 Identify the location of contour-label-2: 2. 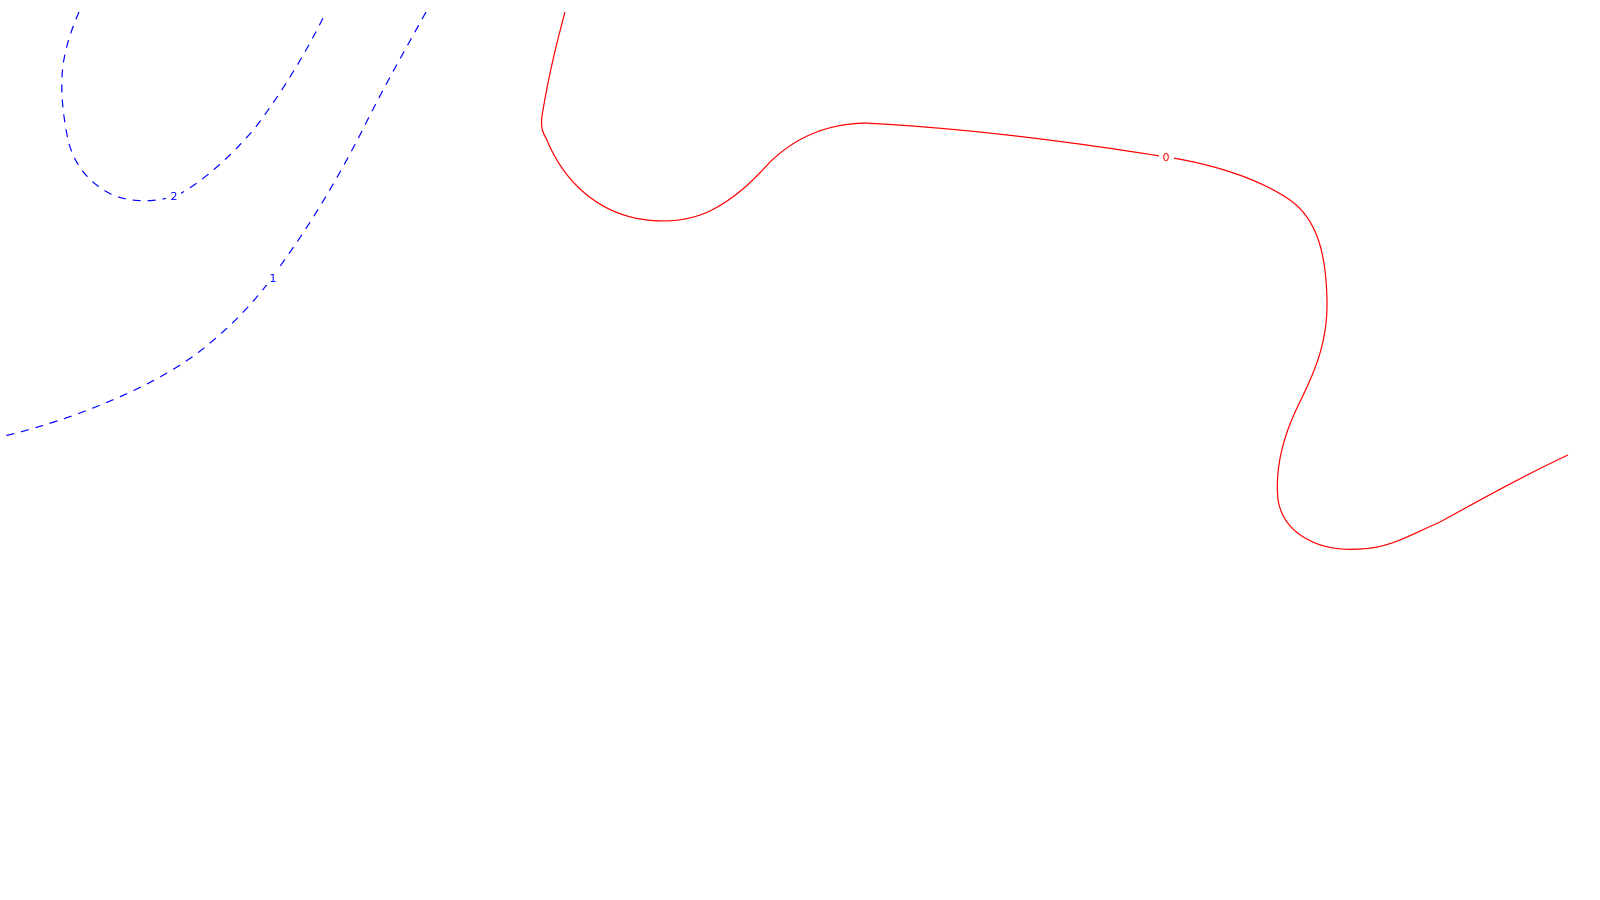
(174, 196).